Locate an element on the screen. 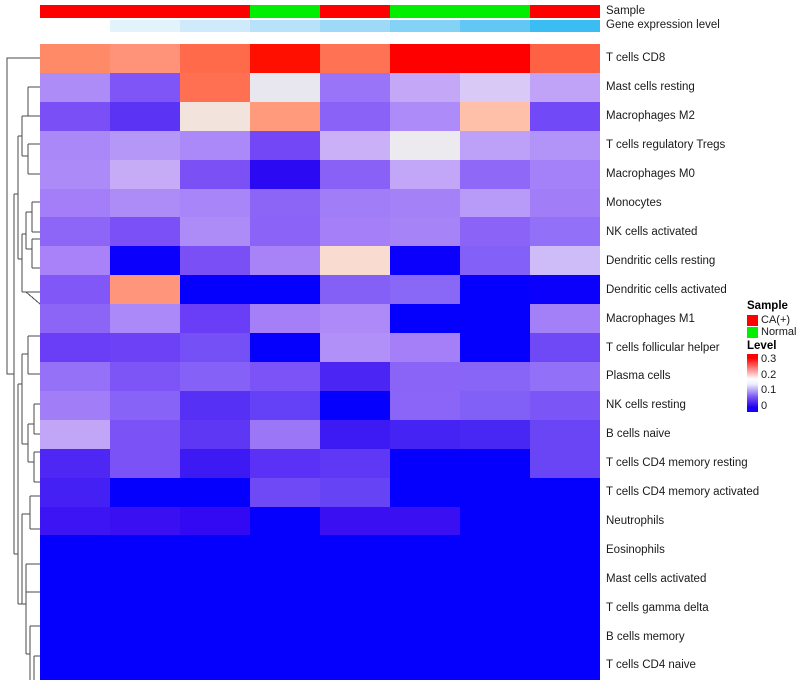 This screenshot has width=800, height=700. row-label: Dendritic cells activated is located at coordinates (666, 289).